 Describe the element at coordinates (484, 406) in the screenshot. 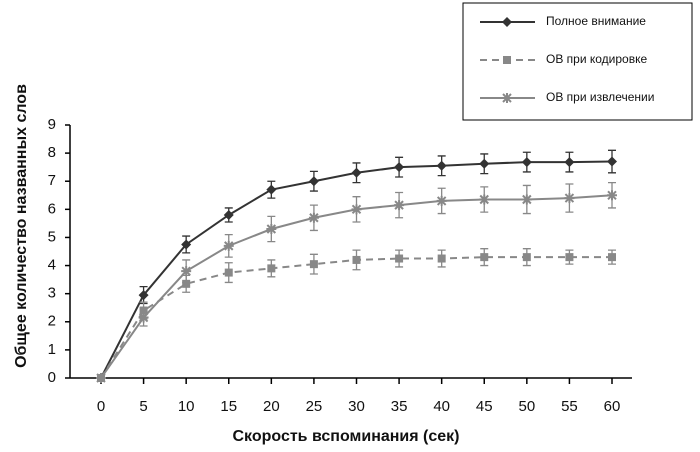

I see `x-tick-label: 45` at that location.